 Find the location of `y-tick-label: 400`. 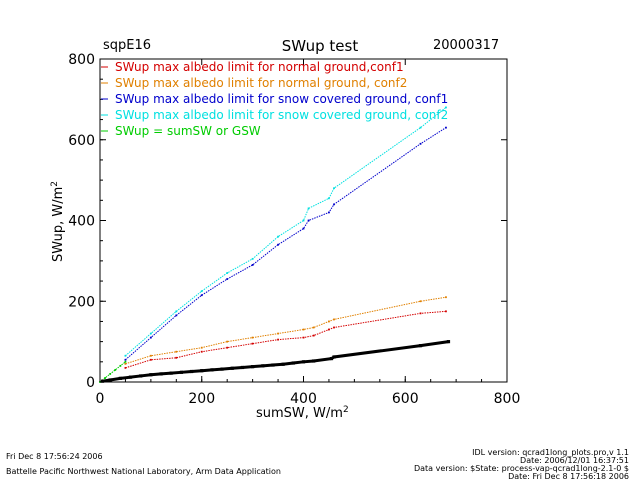

y-tick-label: 400 is located at coordinates (81, 222).